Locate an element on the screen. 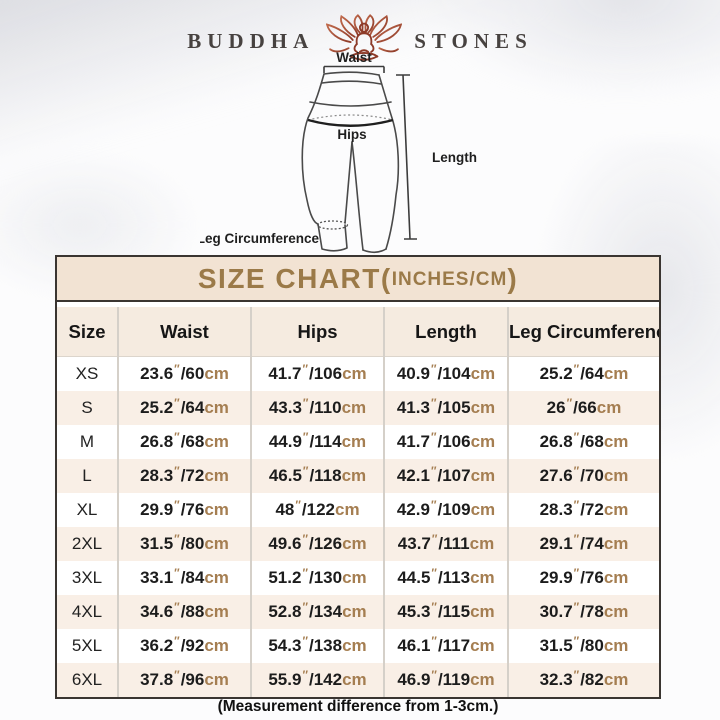 This screenshot has width=720, height=720. waist-measurement: 25.2″/64cm is located at coordinates (185, 408).